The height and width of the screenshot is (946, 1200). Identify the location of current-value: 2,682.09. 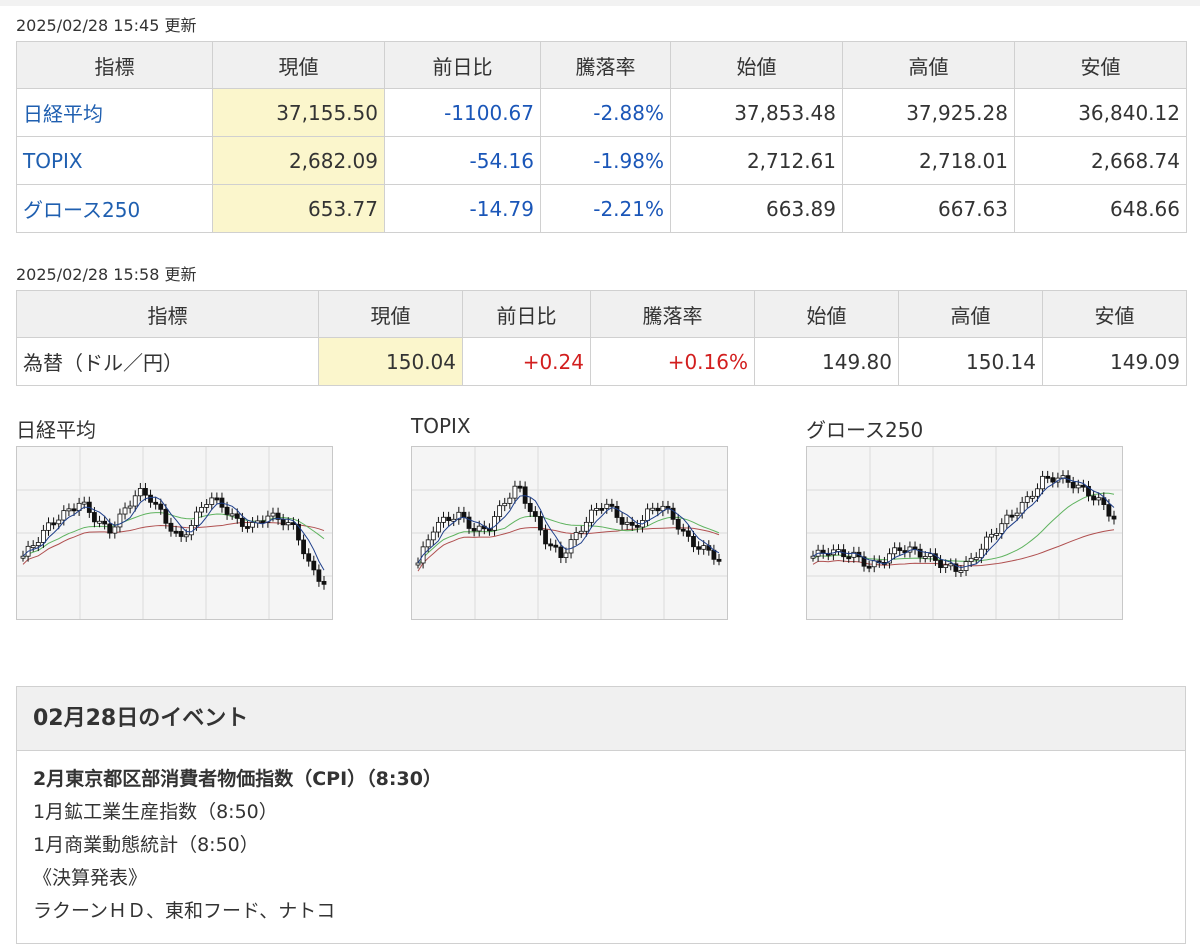
(298, 160).